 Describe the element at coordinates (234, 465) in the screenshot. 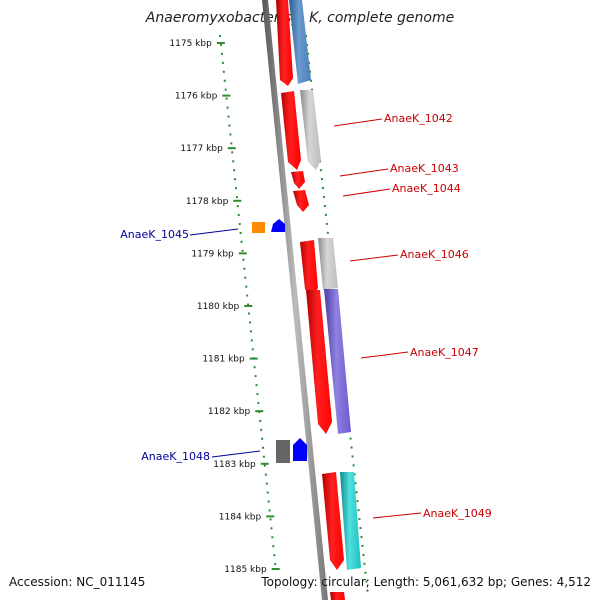

I see `ruler-tick-label: 1183 kbp` at that location.